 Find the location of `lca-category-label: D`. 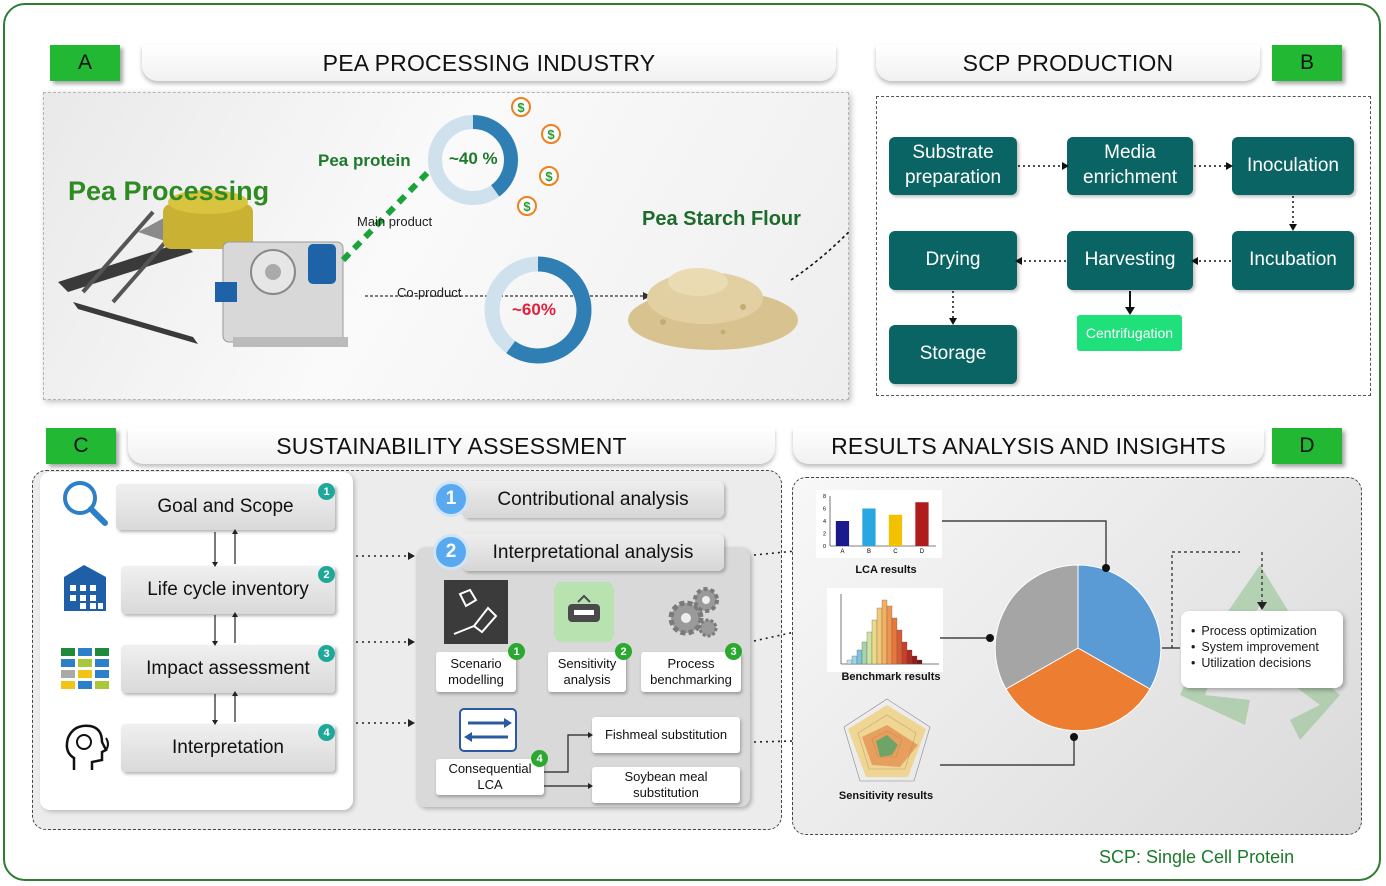

lca-category-label: D is located at coordinates (922, 552).